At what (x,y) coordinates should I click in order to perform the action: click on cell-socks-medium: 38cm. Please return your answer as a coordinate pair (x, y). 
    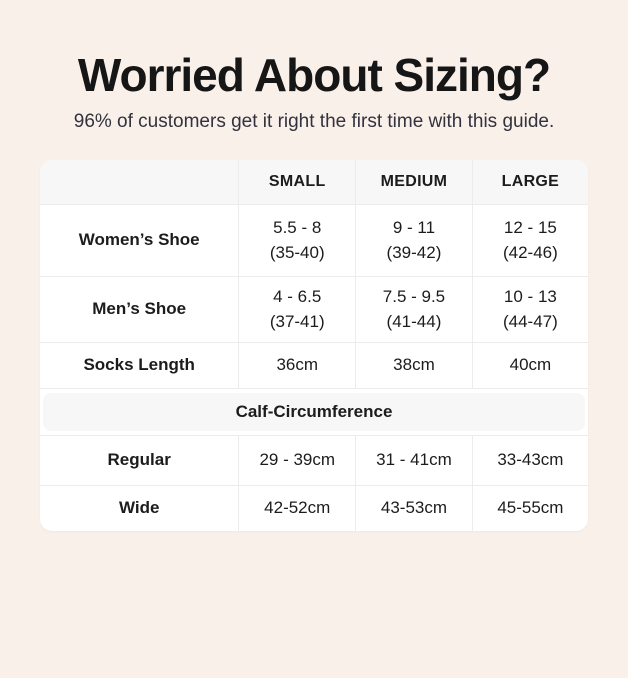
    Looking at the image, I should click on (413, 365).